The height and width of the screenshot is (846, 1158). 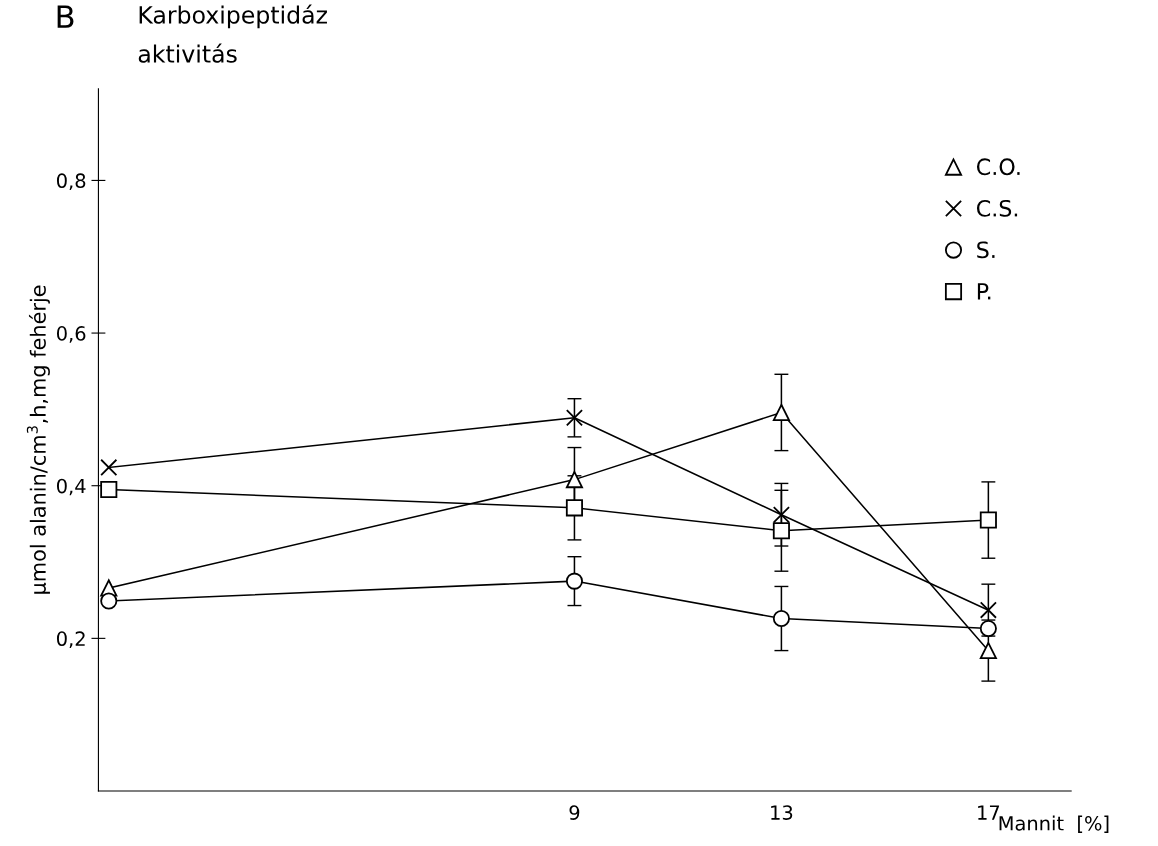 I want to click on x-axis-title: Mannit [%], so click(x=1054, y=824).